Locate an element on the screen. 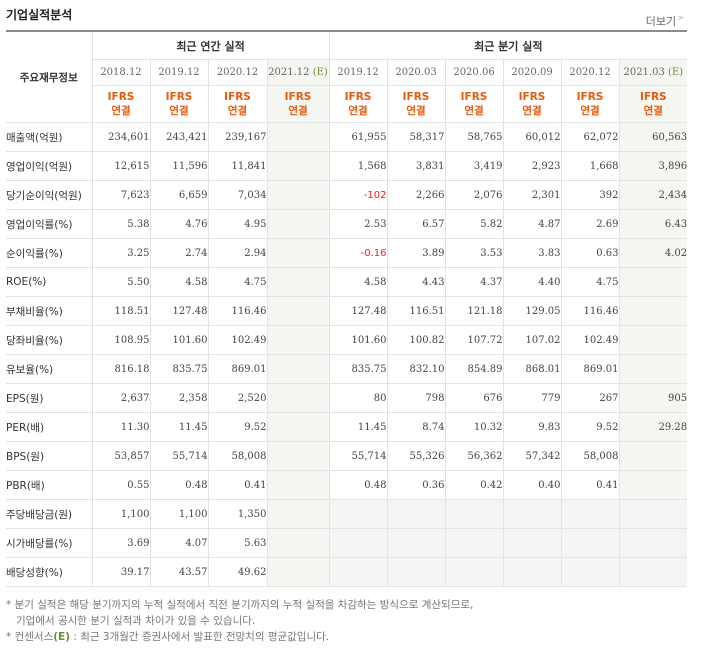 The width and height of the screenshot is (706, 651). quarter-cell: 61,955 is located at coordinates (358, 137).